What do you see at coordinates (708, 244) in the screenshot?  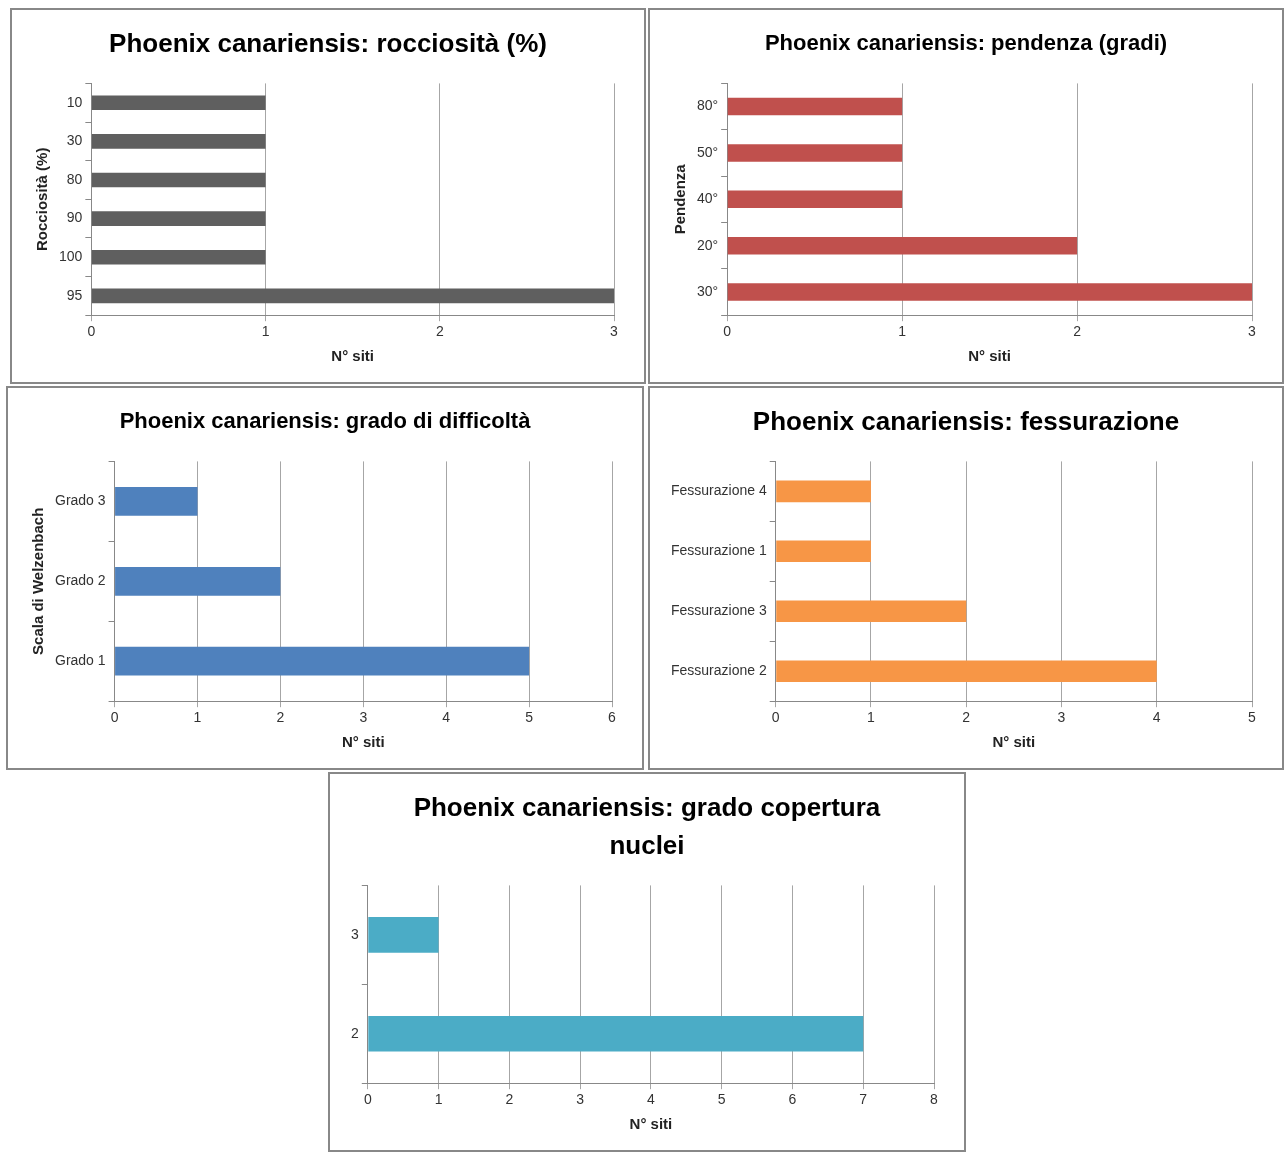 I see `y-tick-label: 20°` at bounding box center [708, 244].